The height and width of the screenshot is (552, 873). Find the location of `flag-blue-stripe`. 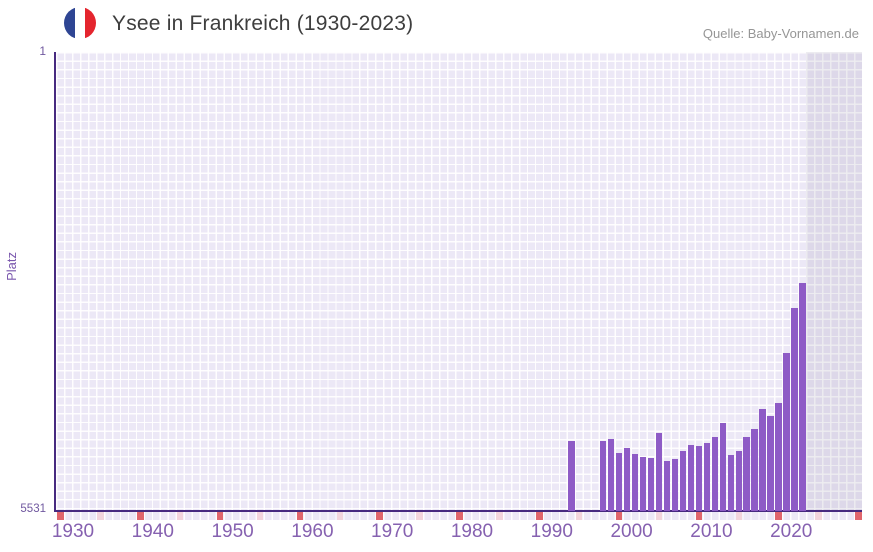

flag-blue-stripe is located at coordinates (69, 23).